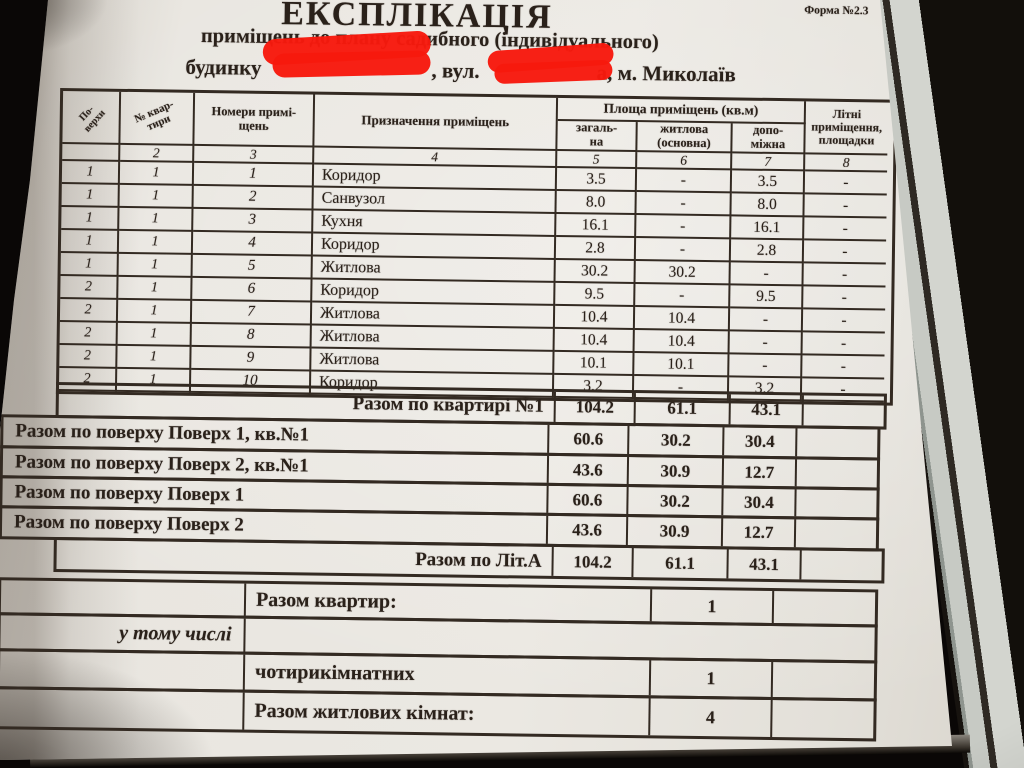 This screenshot has width=1024, height=768. Describe the element at coordinates (587, 469) in the screenshot. I see `summary-total: 43.6` at that location.